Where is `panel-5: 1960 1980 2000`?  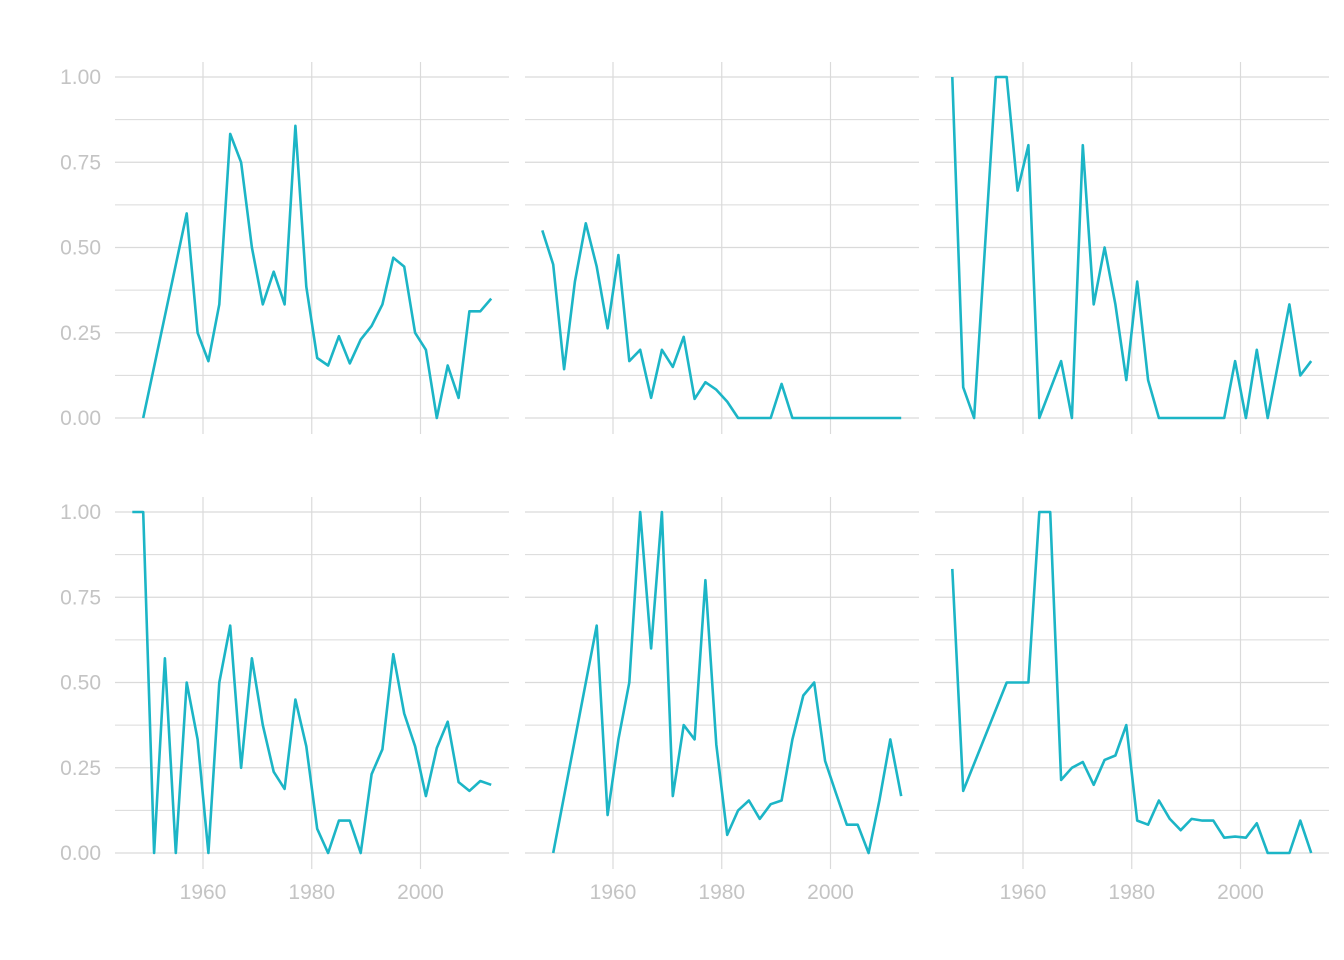
panel-5: 1960 1980 2000 is located at coordinates (722, 700).